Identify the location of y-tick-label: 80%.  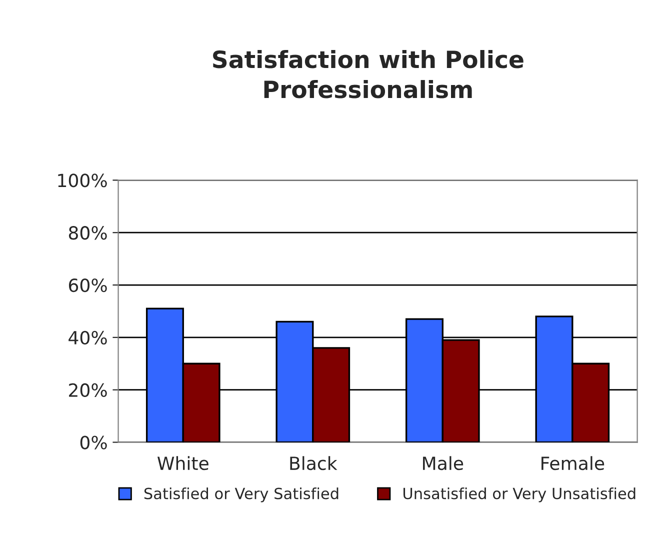
(87, 233).